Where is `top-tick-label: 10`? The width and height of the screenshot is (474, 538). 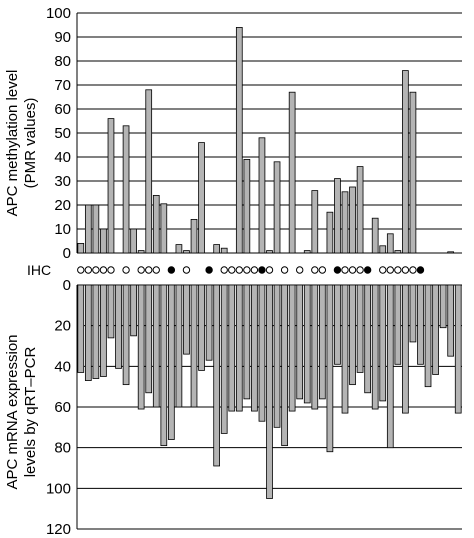
top-tick-label: 10 is located at coordinates (62, 229).